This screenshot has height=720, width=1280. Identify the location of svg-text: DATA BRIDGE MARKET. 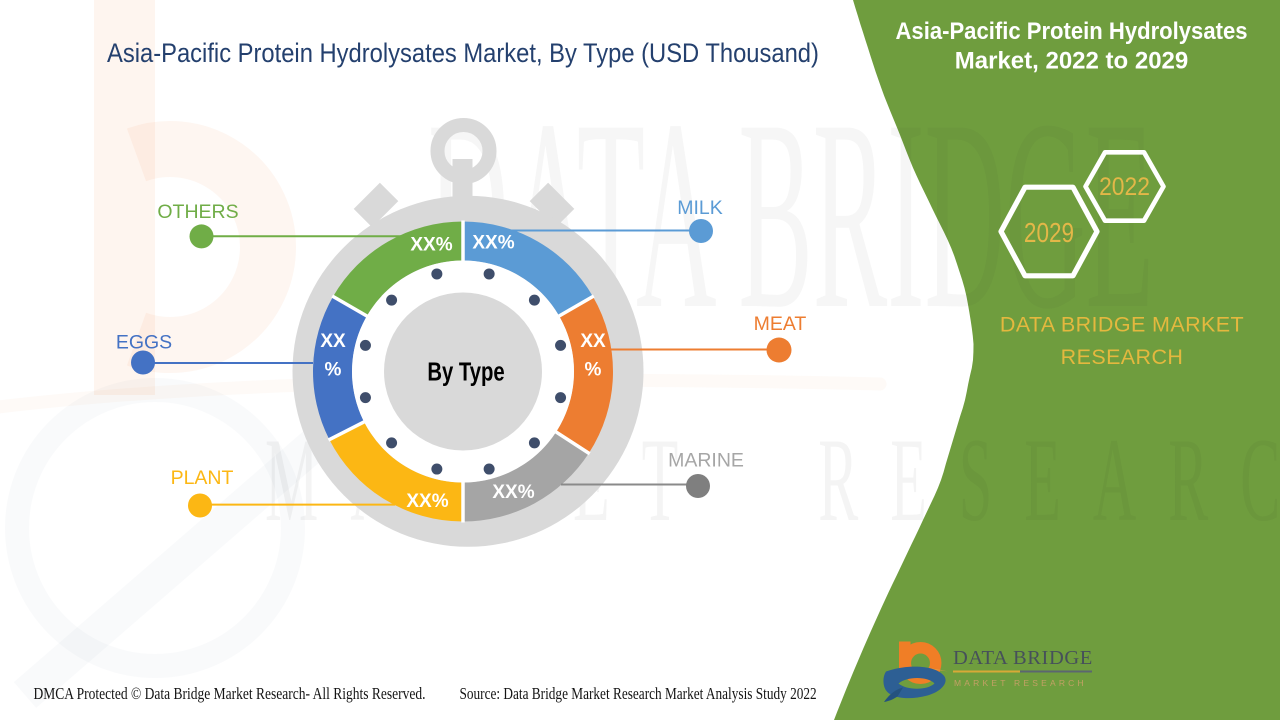
(1122, 325).